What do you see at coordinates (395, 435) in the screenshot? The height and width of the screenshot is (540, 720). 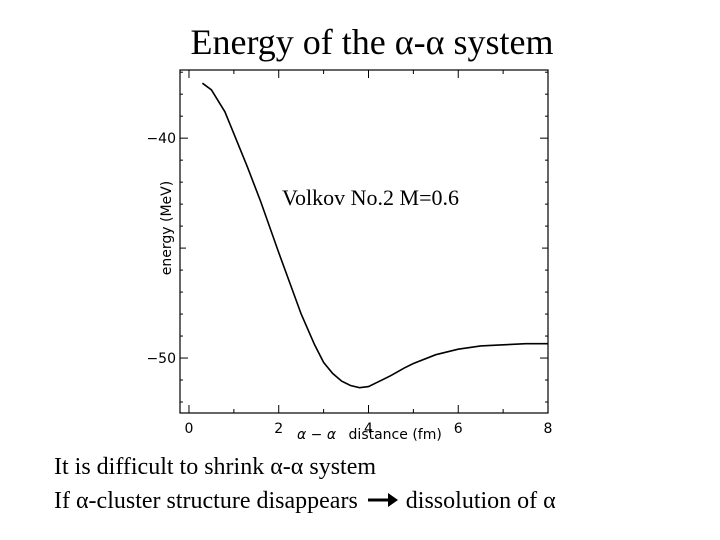 I see `x-axis-label-distance: distance (fm)` at bounding box center [395, 435].